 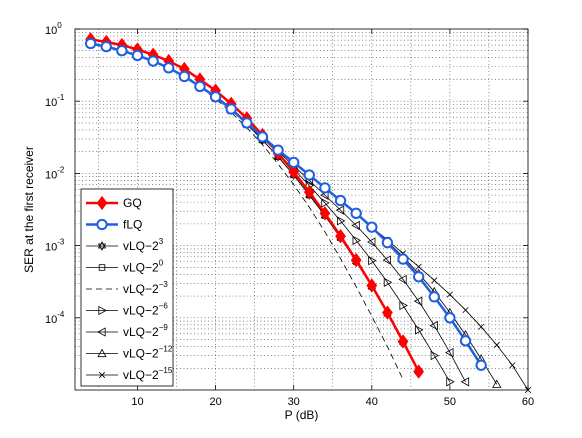 What do you see at coordinates (166, 370) in the screenshot?
I see `legend-label-exponent: −15` at bounding box center [166, 370].